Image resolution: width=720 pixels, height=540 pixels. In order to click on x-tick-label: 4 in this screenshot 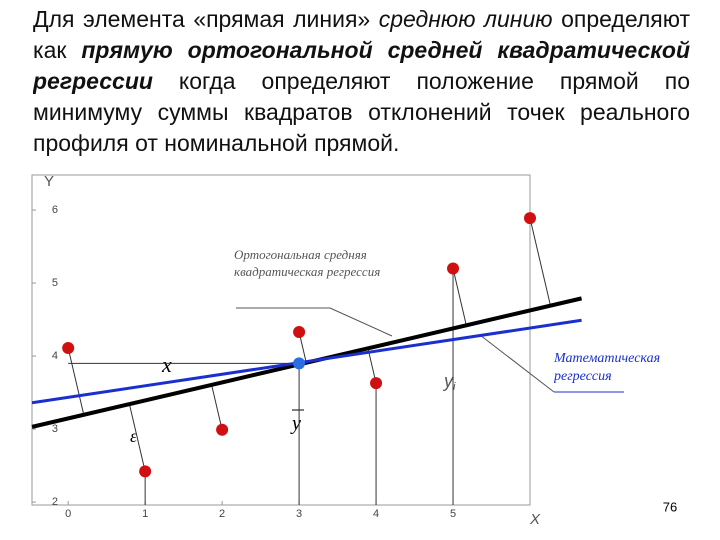, I will do `click(376, 514)`.